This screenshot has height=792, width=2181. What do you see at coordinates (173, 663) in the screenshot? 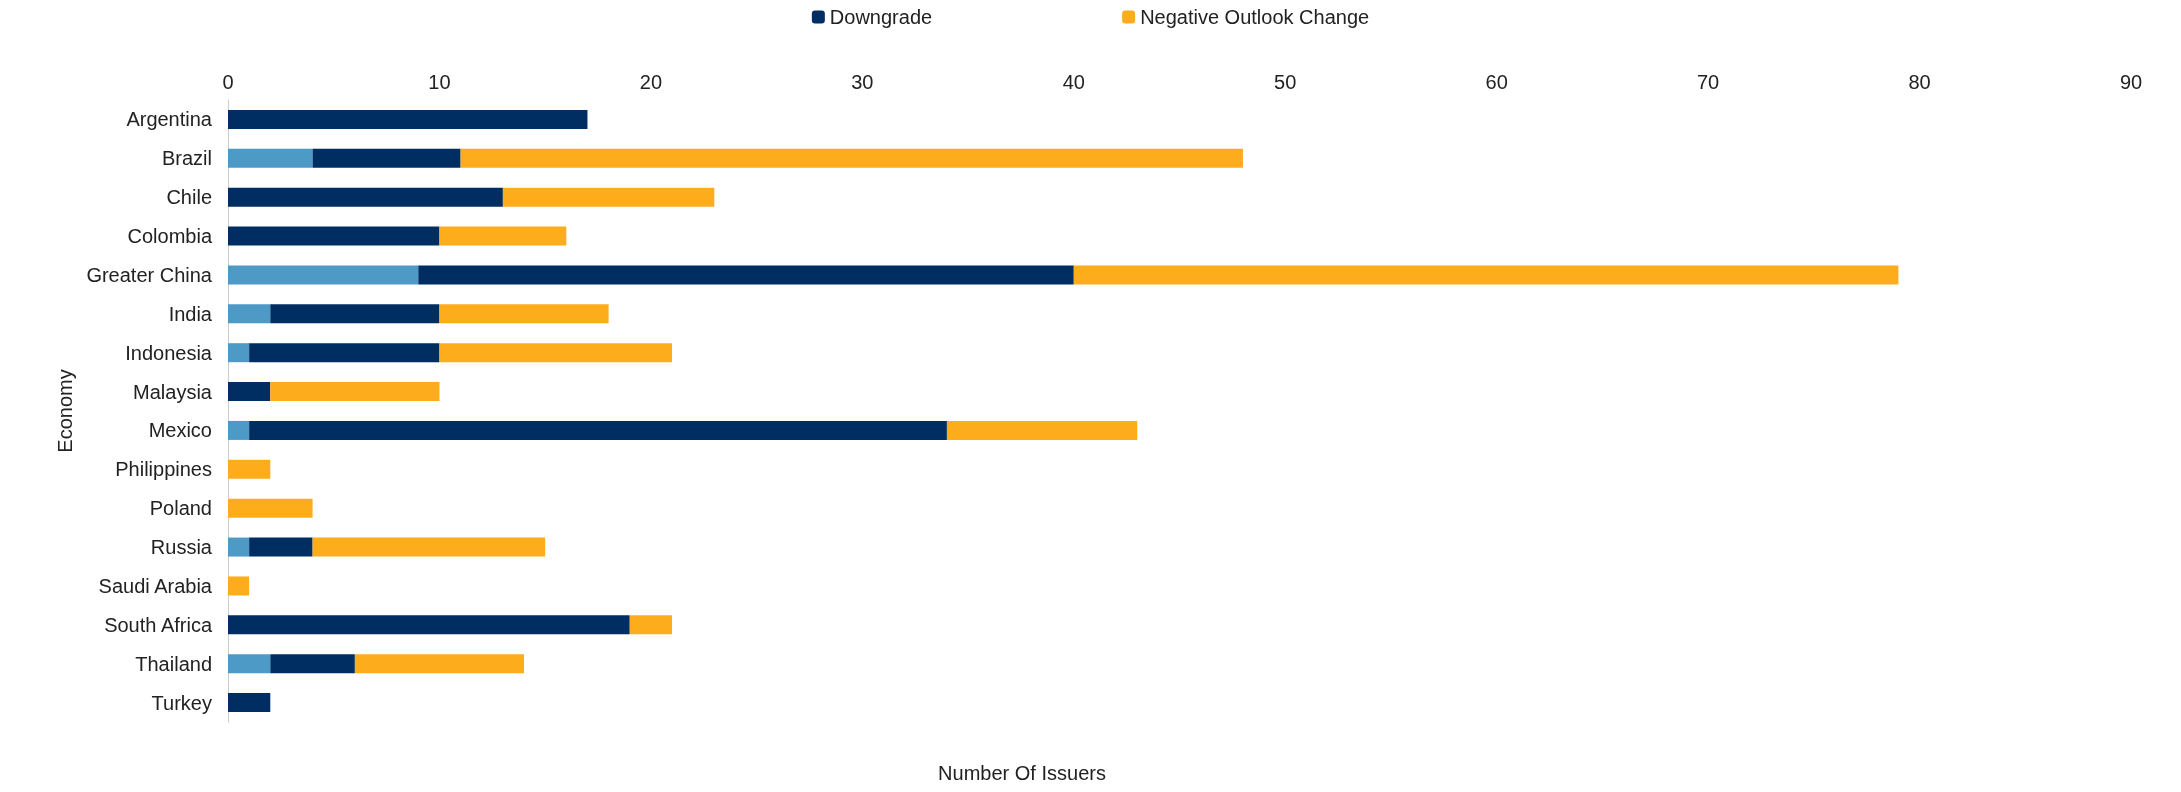
I see `y-tick-label: Thailand` at bounding box center [173, 663].